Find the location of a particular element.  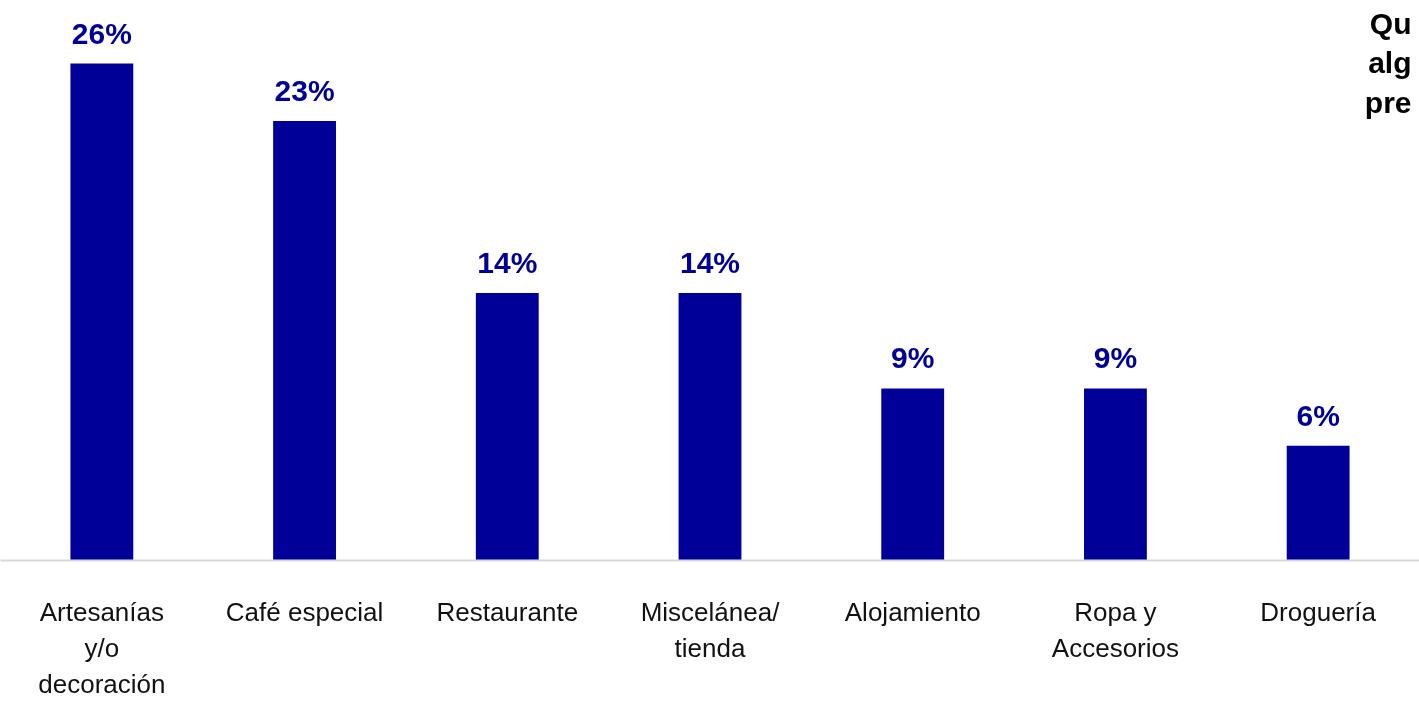

annotation: Qu alg pre is located at coordinates (1388, 62).